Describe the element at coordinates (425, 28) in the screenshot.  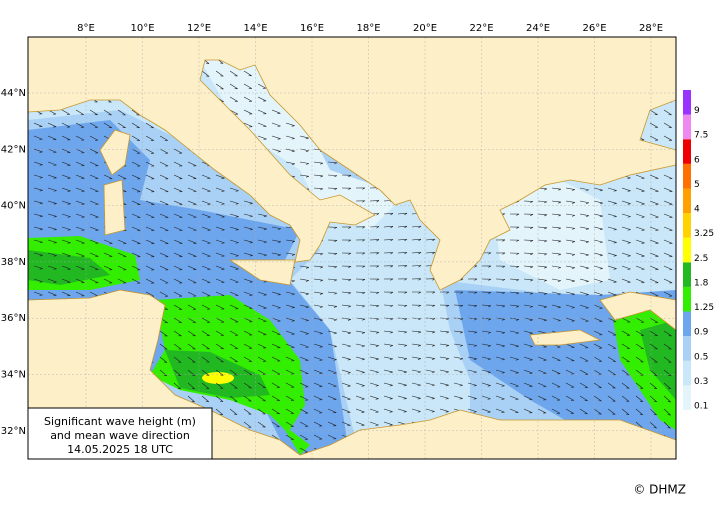
I see `lon-label: 20°E` at that location.